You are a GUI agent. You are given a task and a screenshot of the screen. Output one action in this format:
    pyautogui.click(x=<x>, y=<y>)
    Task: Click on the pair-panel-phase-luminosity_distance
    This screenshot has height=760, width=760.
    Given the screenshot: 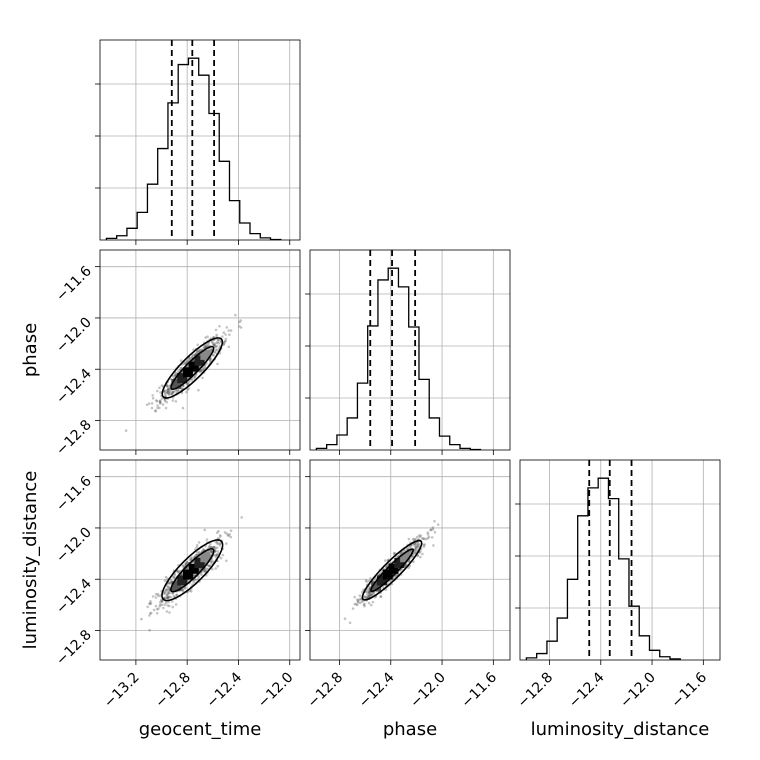 What is the action you would take?
    pyautogui.click(x=410, y=560)
    